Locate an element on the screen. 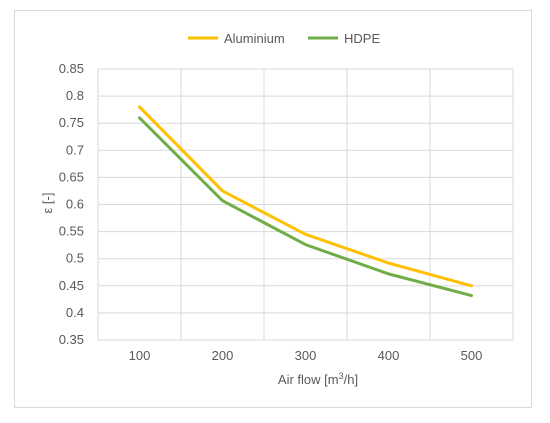 This screenshot has width=550, height=423. y-tick-label: 0.45 is located at coordinates (71, 285).